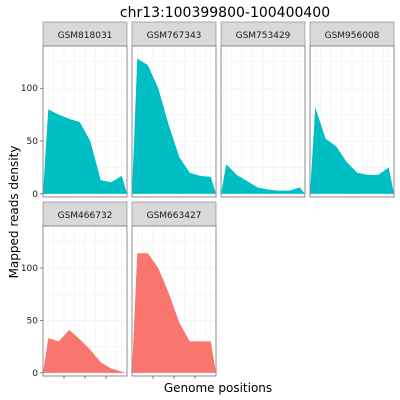  I want to click on facet-strip-label: GSM663427, so click(174, 216).